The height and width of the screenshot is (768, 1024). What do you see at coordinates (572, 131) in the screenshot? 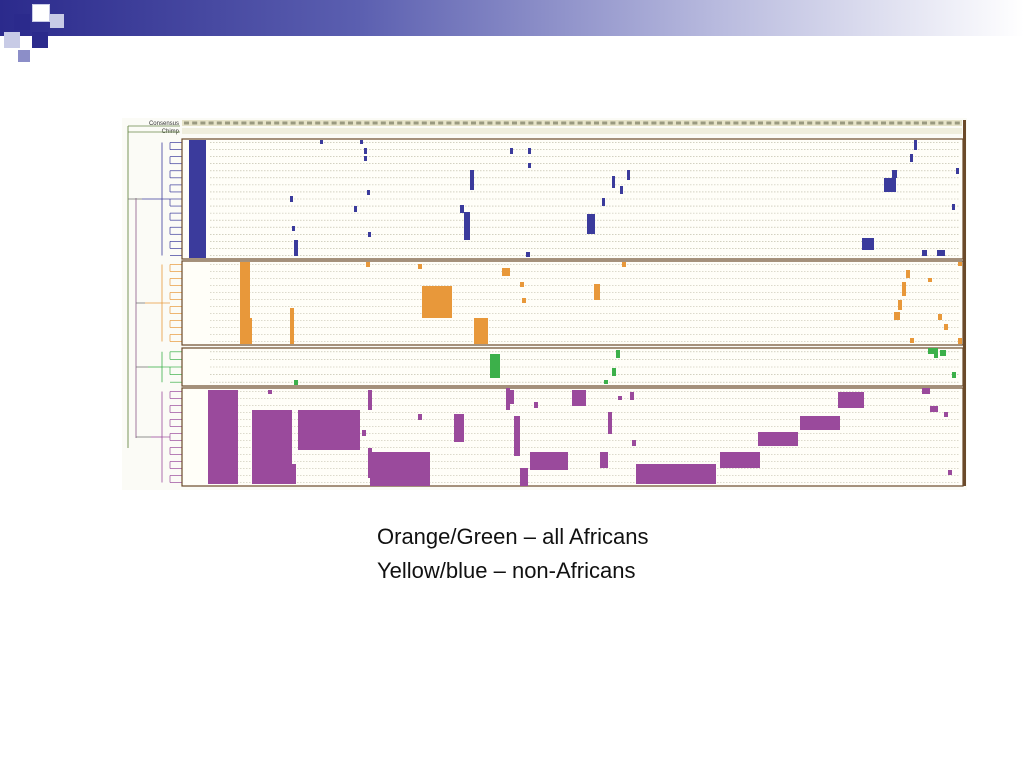
I see `chimp-sequence-strip` at bounding box center [572, 131].